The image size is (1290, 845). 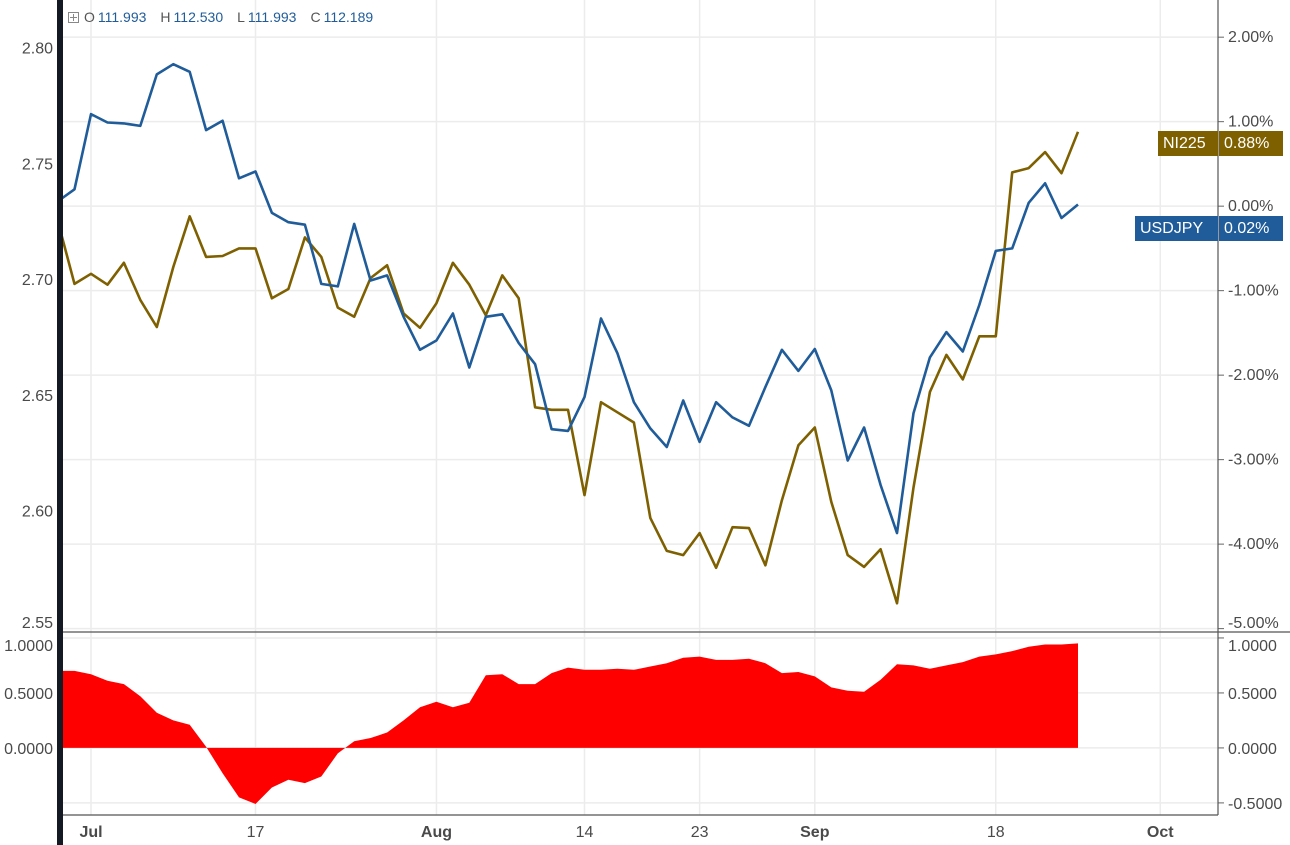 What do you see at coordinates (1176, 228) in the screenshot?
I see `usdjpy-name-tag: USDJPY` at bounding box center [1176, 228].